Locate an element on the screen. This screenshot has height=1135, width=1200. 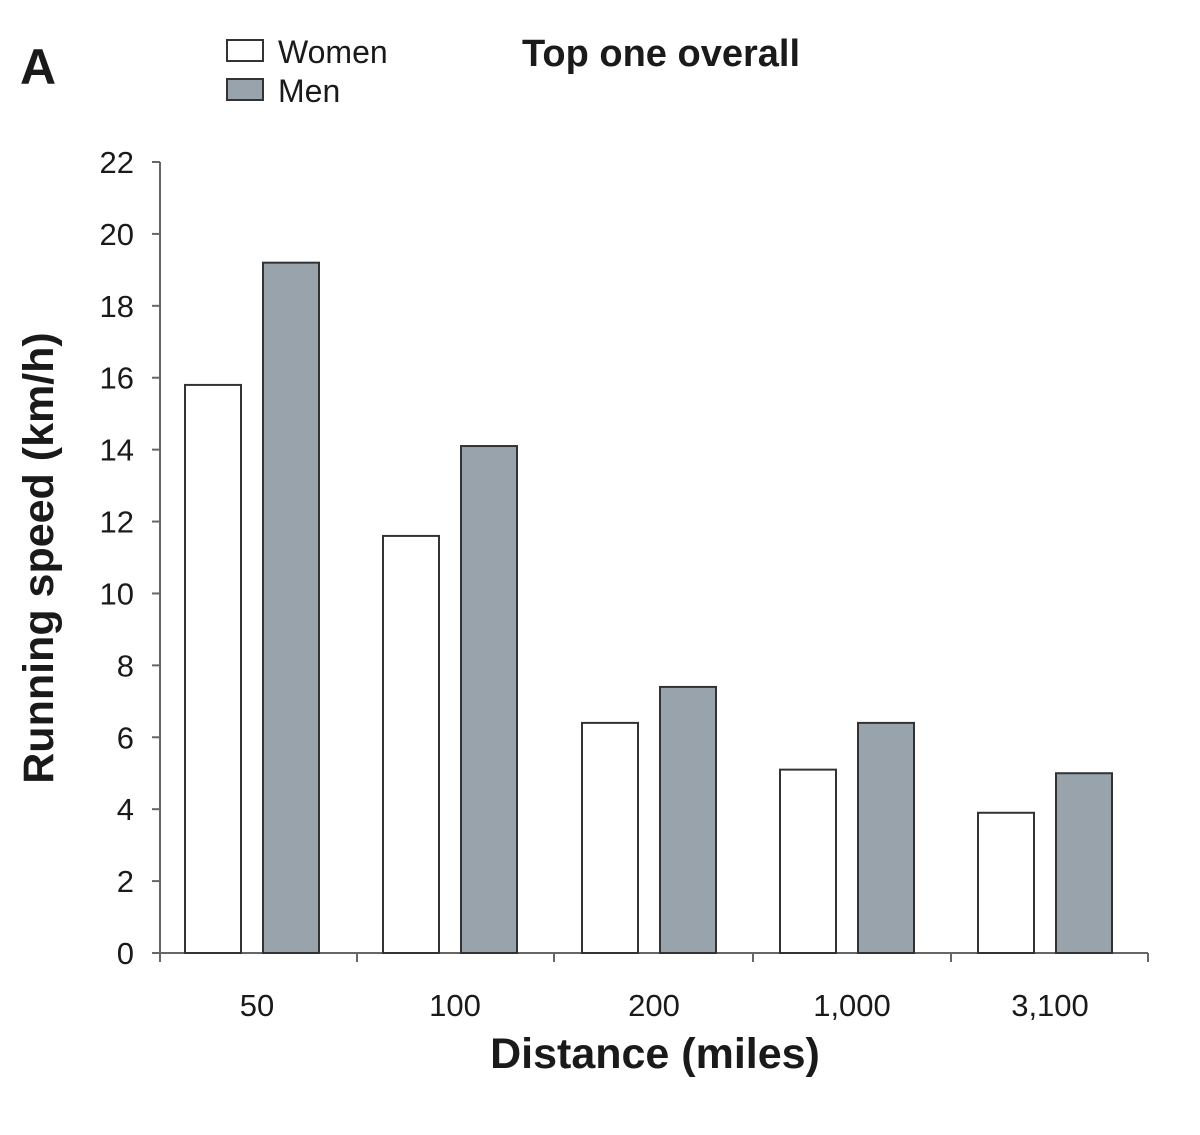
y-axis-ticks: 0 2 4 6 8 10 12 14 16 18 20 22 is located at coordinates (130, 558).